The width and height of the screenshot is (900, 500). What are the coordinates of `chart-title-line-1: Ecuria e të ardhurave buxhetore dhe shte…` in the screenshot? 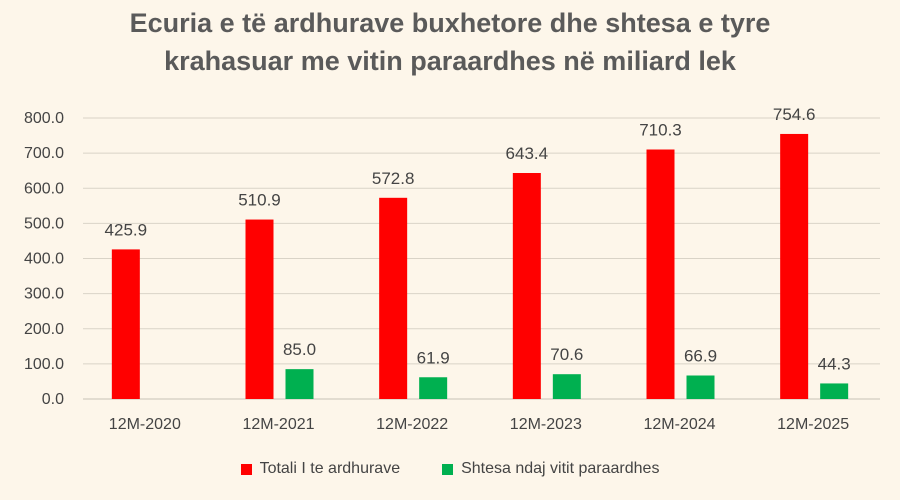 It's located at (450, 23).